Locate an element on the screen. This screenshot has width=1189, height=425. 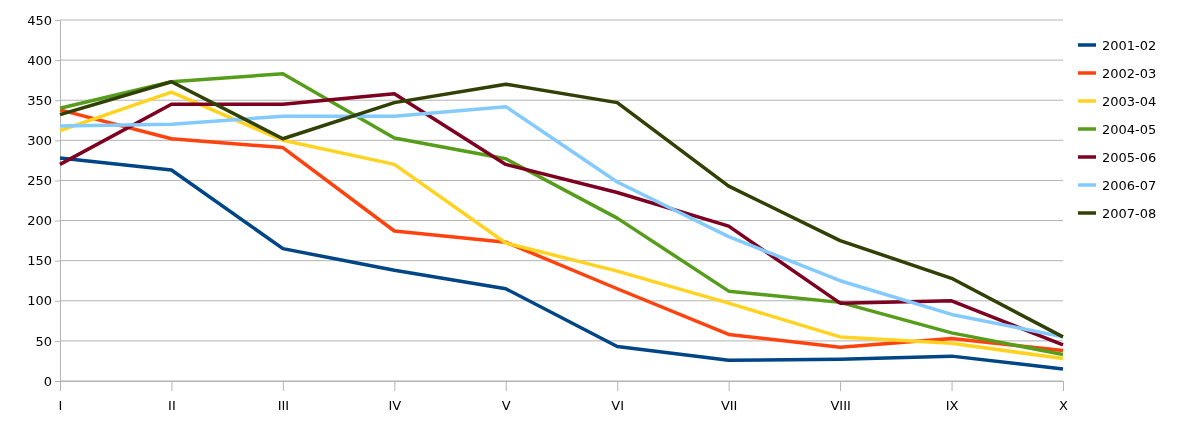
y-tick-label: 0 is located at coordinates (47, 381).